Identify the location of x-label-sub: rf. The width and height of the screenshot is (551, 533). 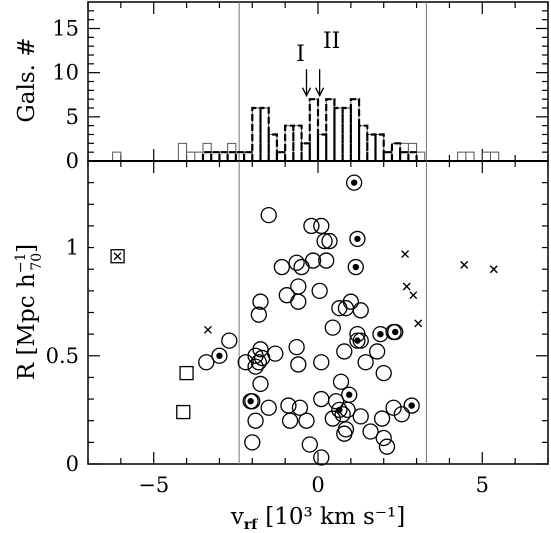
(251, 525).